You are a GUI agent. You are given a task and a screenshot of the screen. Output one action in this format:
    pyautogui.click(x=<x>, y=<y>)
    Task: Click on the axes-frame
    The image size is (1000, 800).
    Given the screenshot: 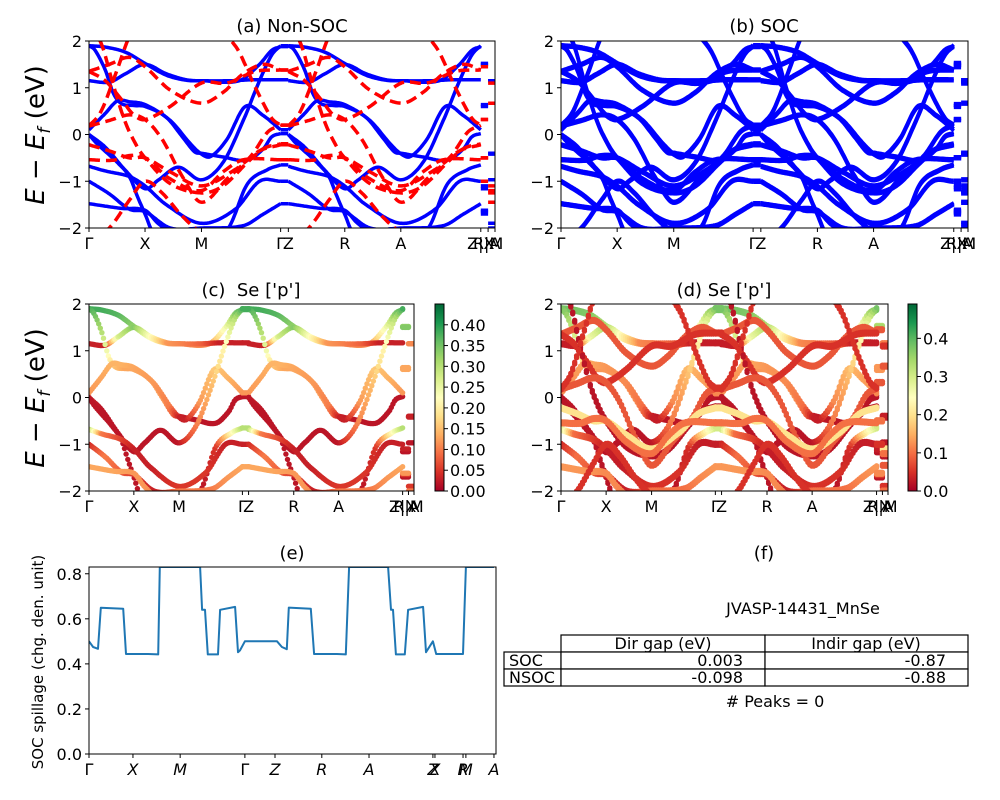 What is the action you would take?
    pyautogui.click(x=292, y=134)
    